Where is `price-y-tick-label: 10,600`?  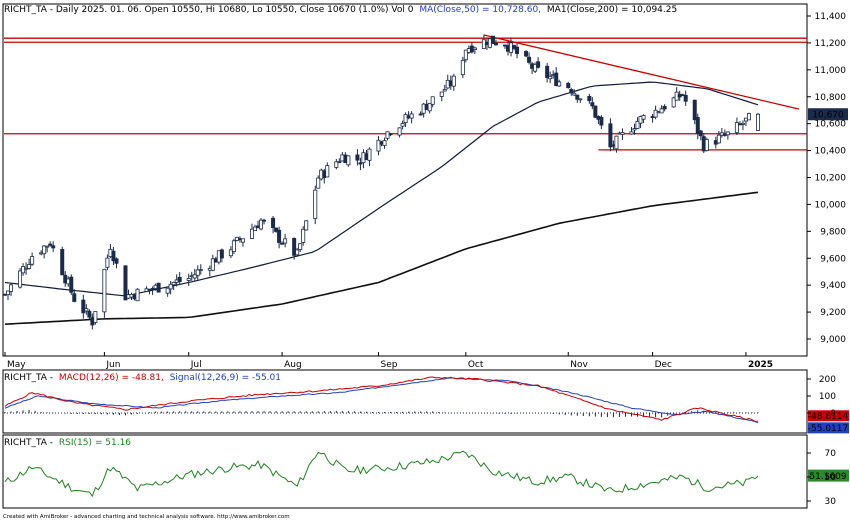 price-y-tick-label: 10,600 is located at coordinates (831, 125).